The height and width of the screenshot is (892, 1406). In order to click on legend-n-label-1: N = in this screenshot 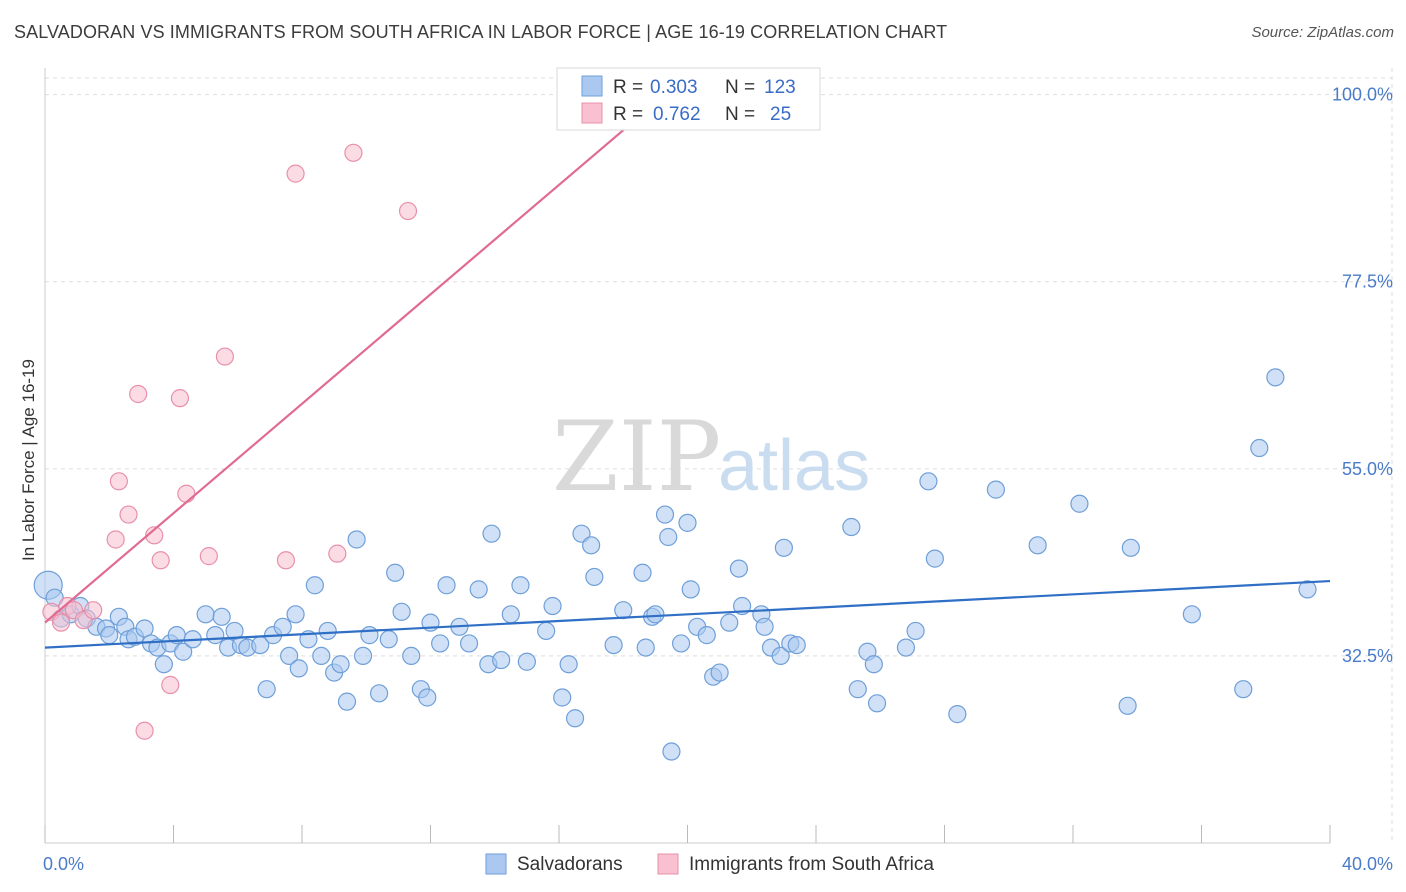, I will do `click(740, 87)`.